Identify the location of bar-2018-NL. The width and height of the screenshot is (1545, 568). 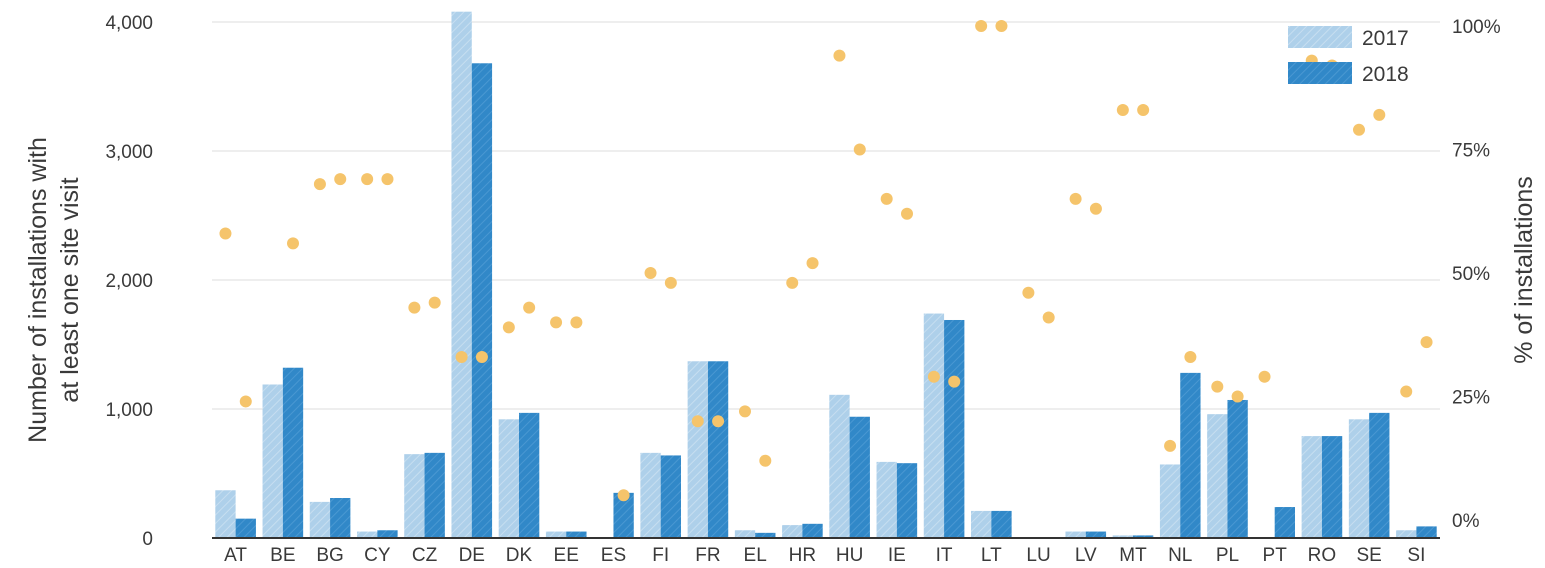
(1190, 455).